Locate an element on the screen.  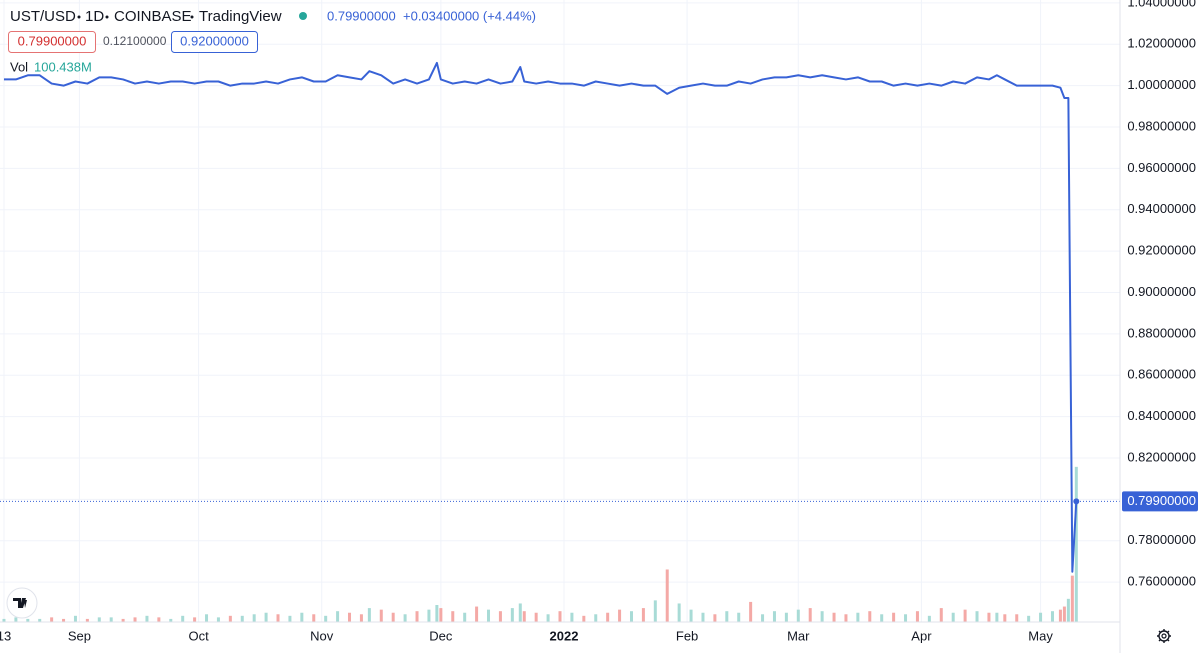
x-tick-label: May is located at coordinates (1040, 635).